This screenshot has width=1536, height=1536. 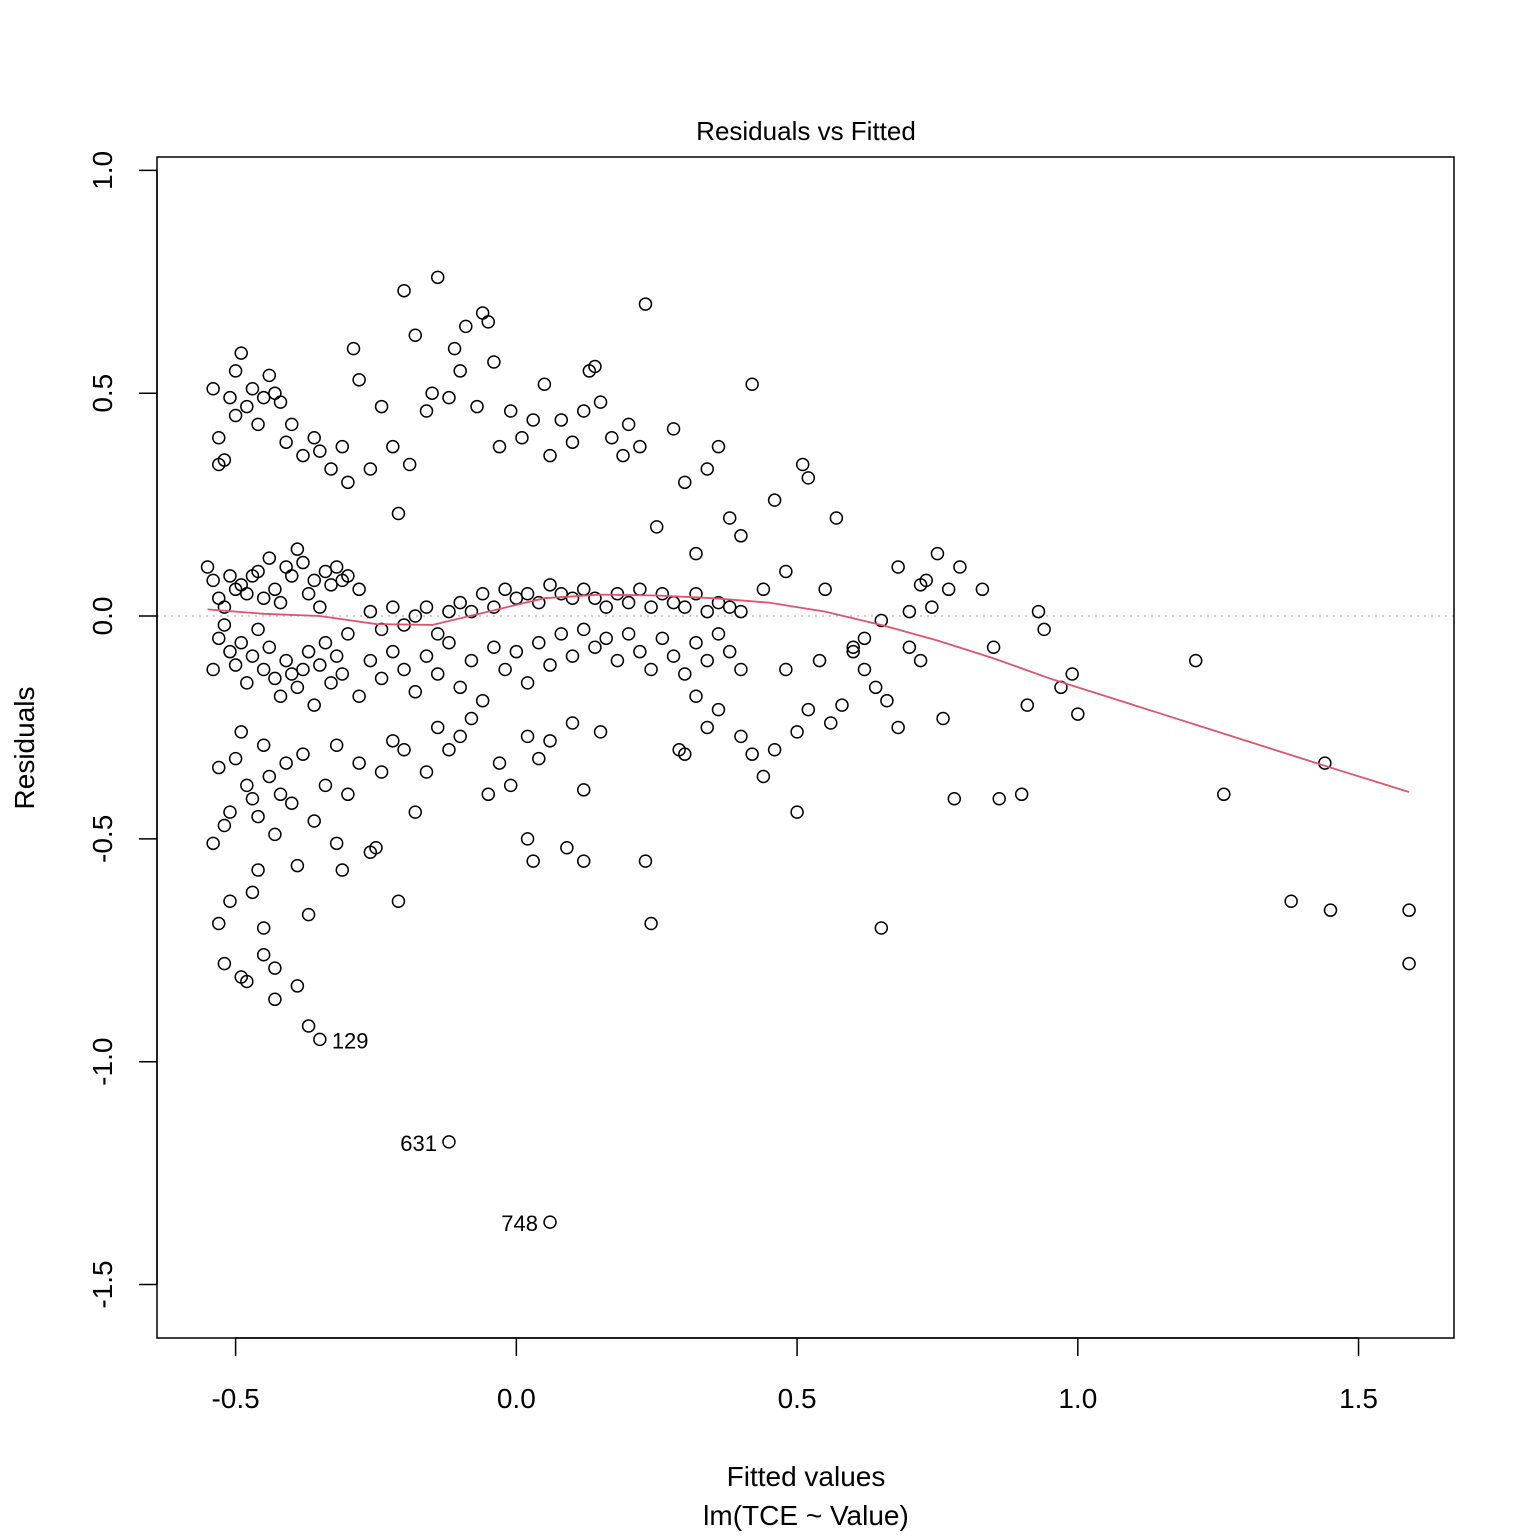 What do you see at coordinates (102, 839) in the screenshot?
I see `y-tick-label: -0.5` at bounding box center [102, 839].